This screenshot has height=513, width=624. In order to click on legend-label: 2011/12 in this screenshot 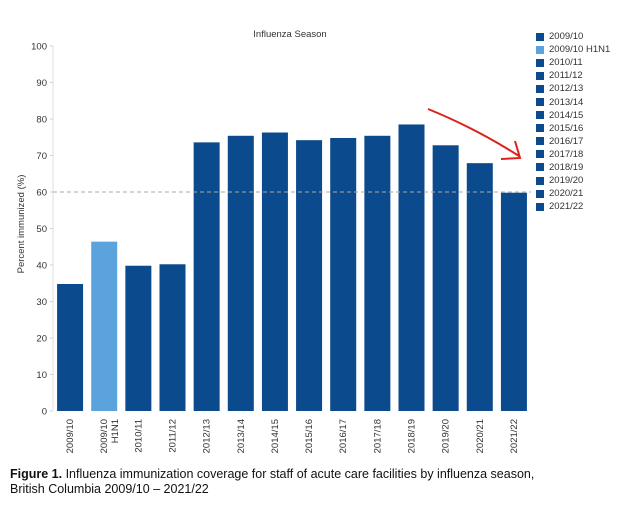, I will do `click(566, 76)`.